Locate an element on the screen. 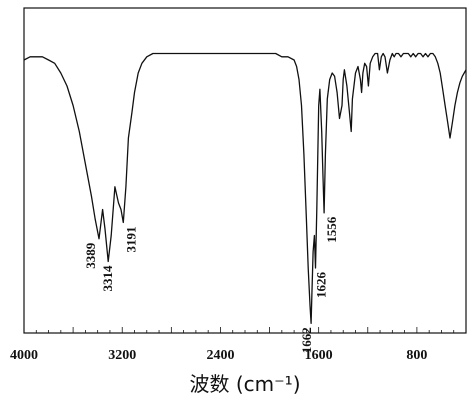  peak-label: 3314 is located at coordinates (107, 278).